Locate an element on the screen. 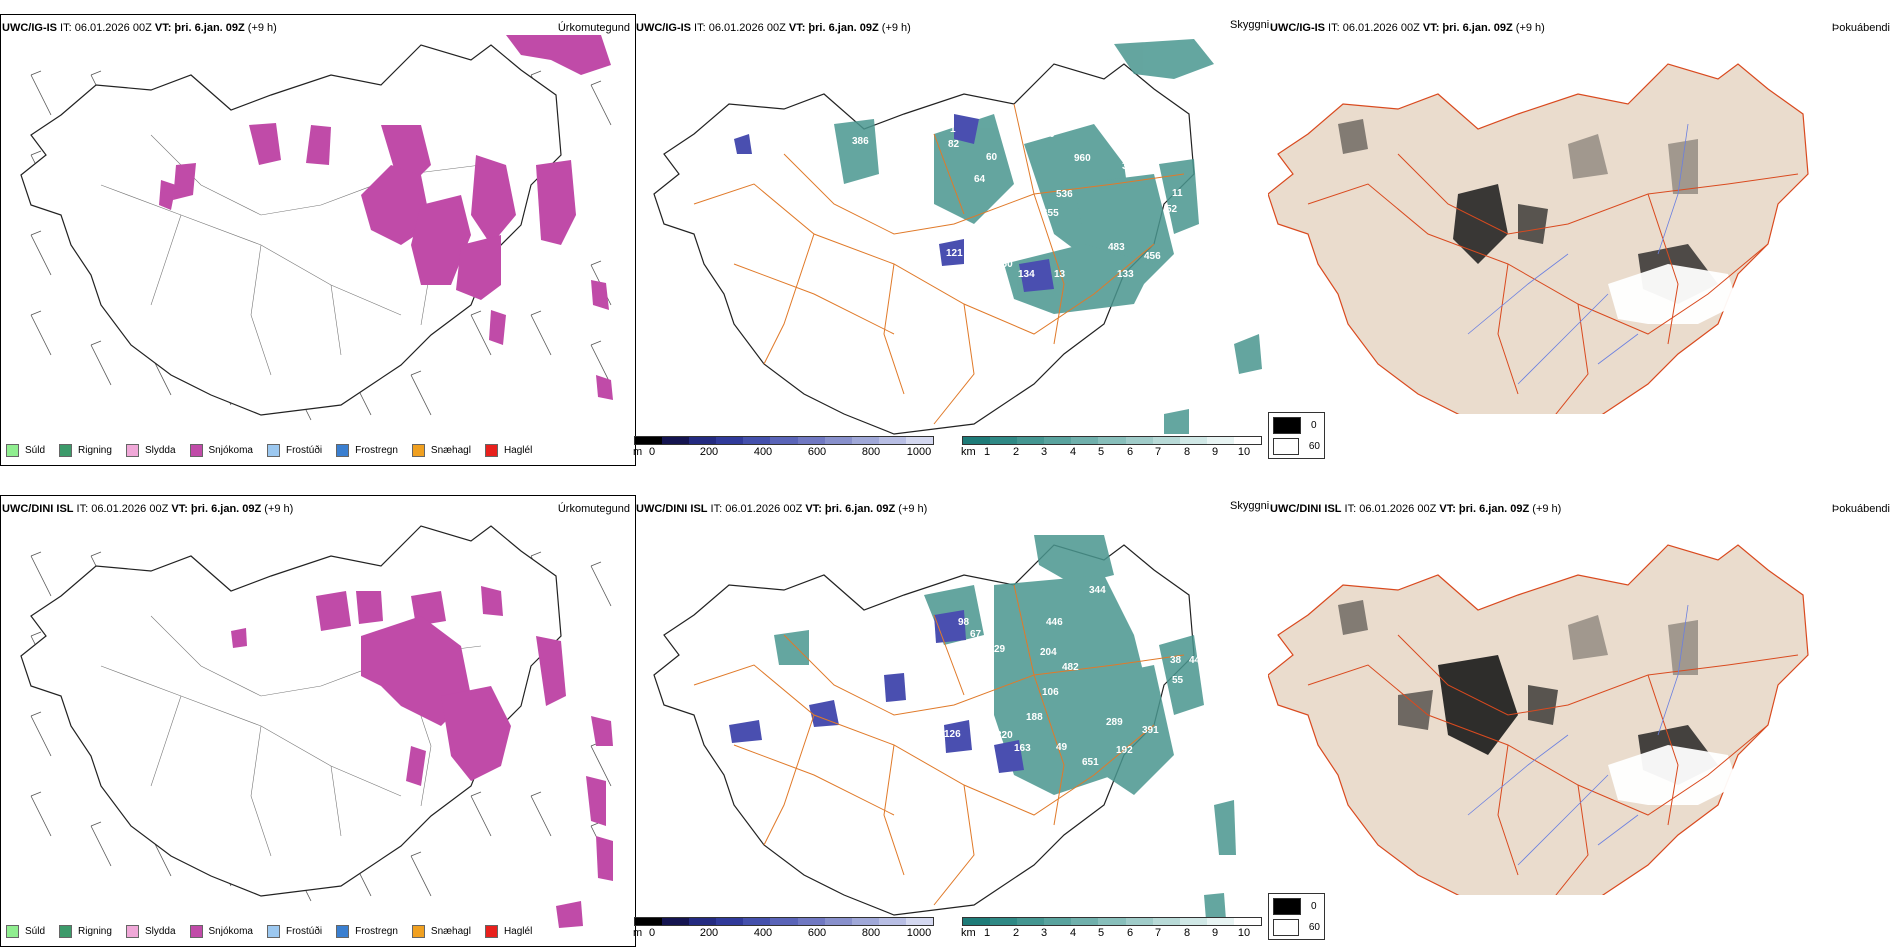  colorbar-tick: 10 is located at coordinates (1244, 933).